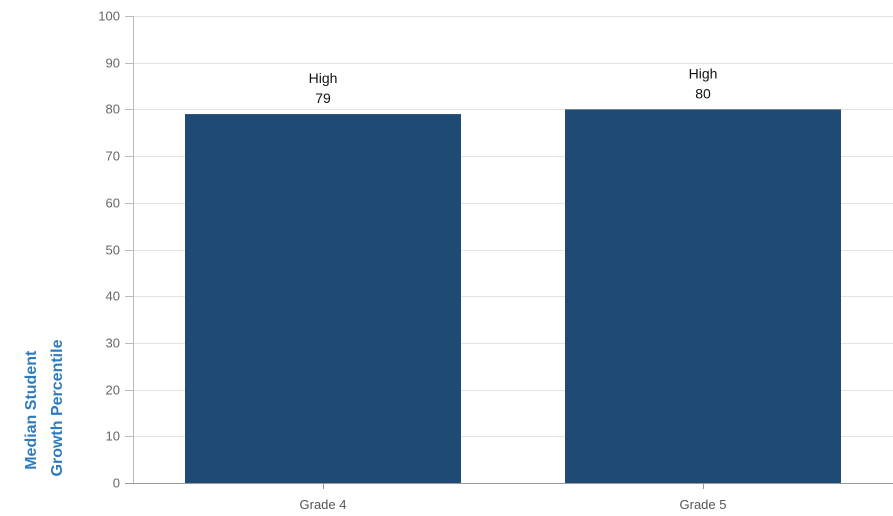 The height and width of the screenshot is (516, 893). What do you see at coordinates (703, 93) in the screenshot?
I see `bar-value-label: 80` at bounding box center [703, 93].